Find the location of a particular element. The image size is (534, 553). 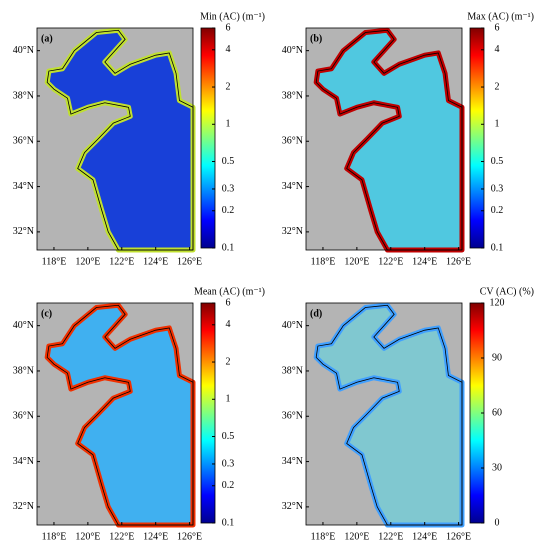

panel-label: (b) is located at coordinates (316, 38).